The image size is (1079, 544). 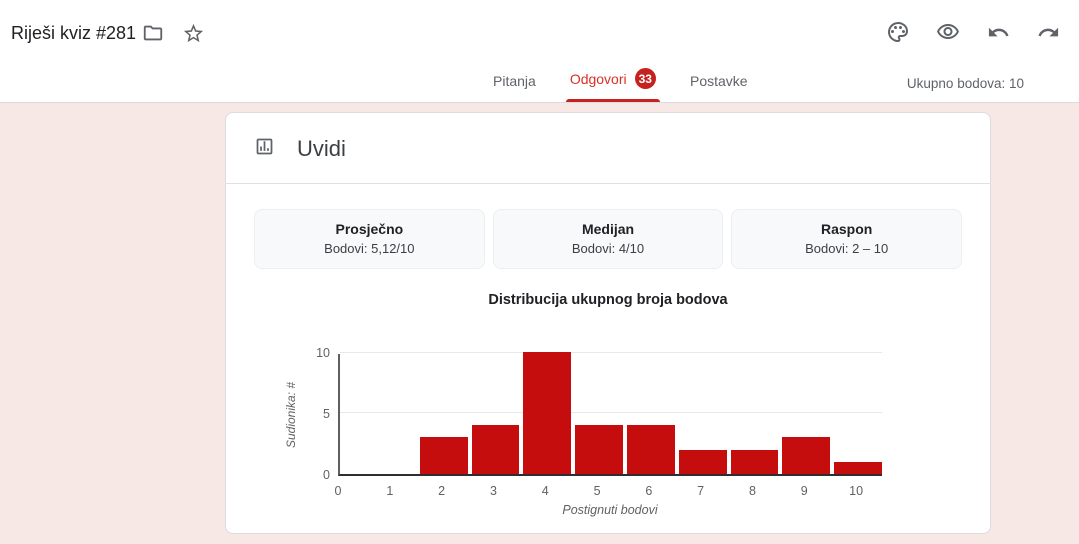 I want to click on tab-postavke: Postavke, so click(x=719, y=87).